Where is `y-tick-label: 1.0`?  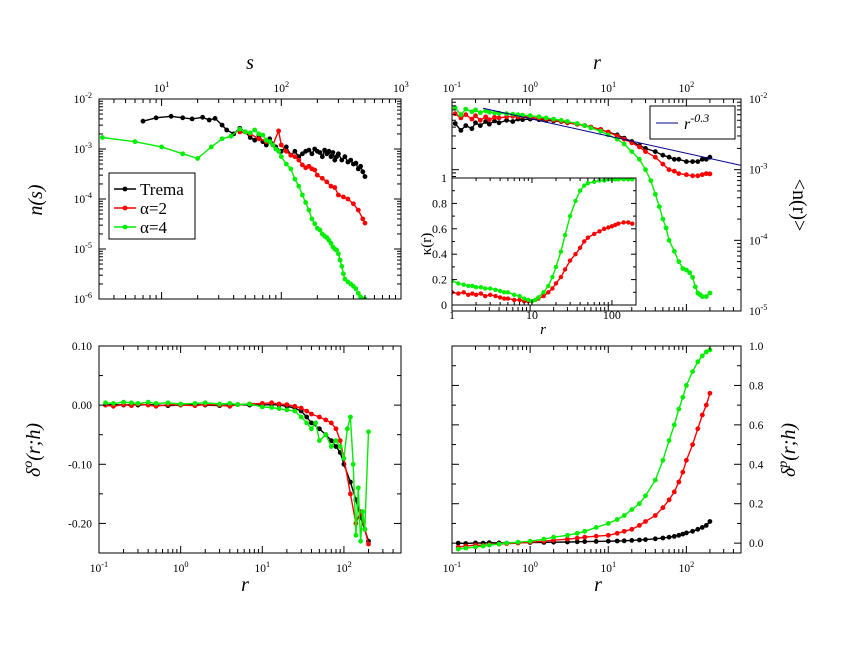 y-tick-label: 1.0 is located at coordinates (756, 347).